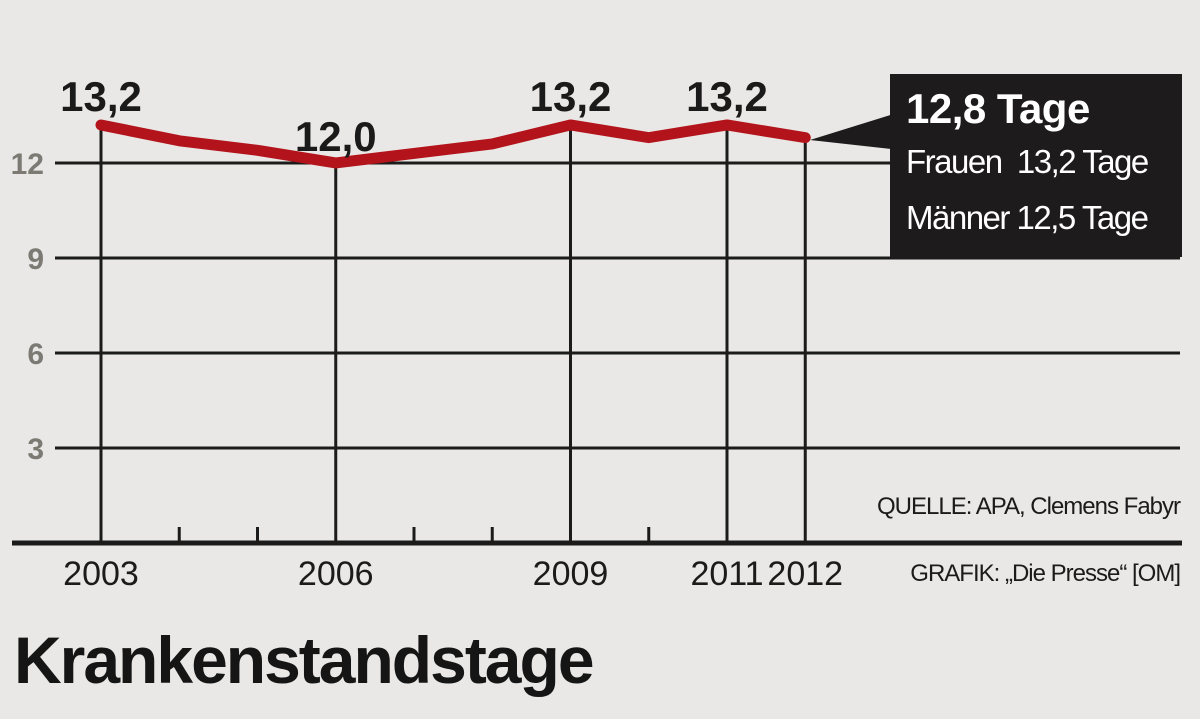  I want to click on callout-women: Frauen 13,2 Tage, so click(1027, 161).